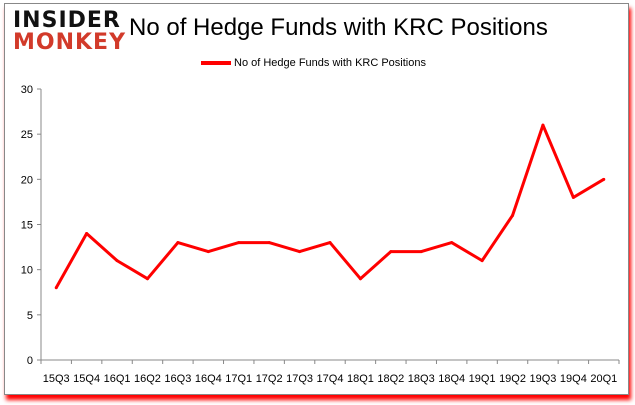 The height and width of the screenshot is (405, 635). I want to click on x-tick-label: 19Q1, so click(482, 379).